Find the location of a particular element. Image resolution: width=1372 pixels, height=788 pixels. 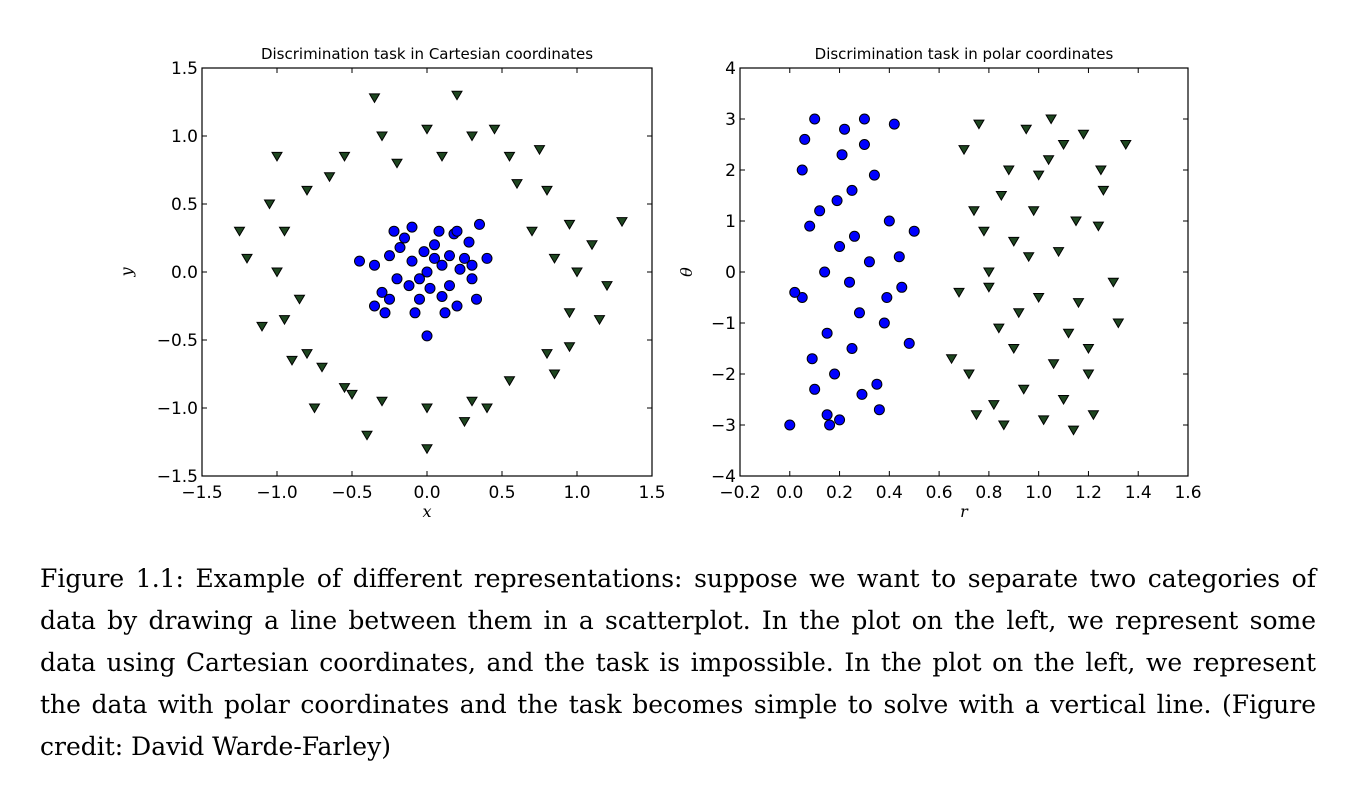

x-tick-label: 0.6 is located at coordinates (939, 493).